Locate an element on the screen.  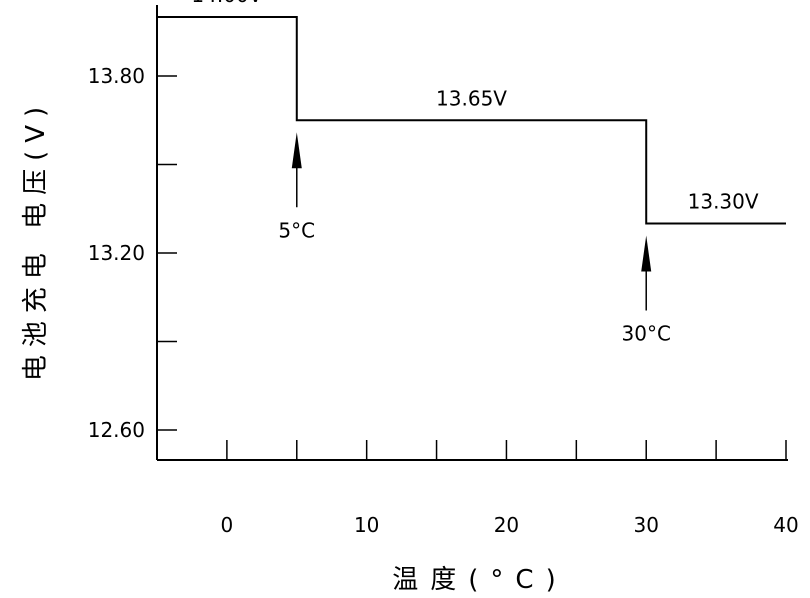
y-tick-label: 13.80 is located at coordinates (116, 76).